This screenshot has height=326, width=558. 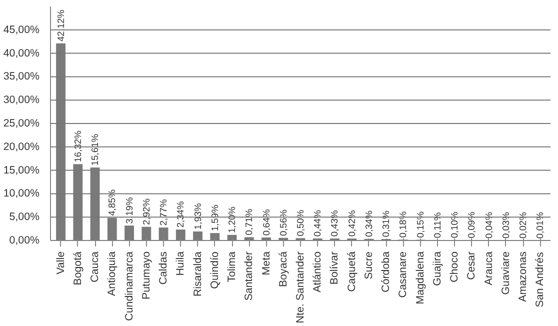 I want to click on data-label: 2,77%, so click(x=163, y=212).